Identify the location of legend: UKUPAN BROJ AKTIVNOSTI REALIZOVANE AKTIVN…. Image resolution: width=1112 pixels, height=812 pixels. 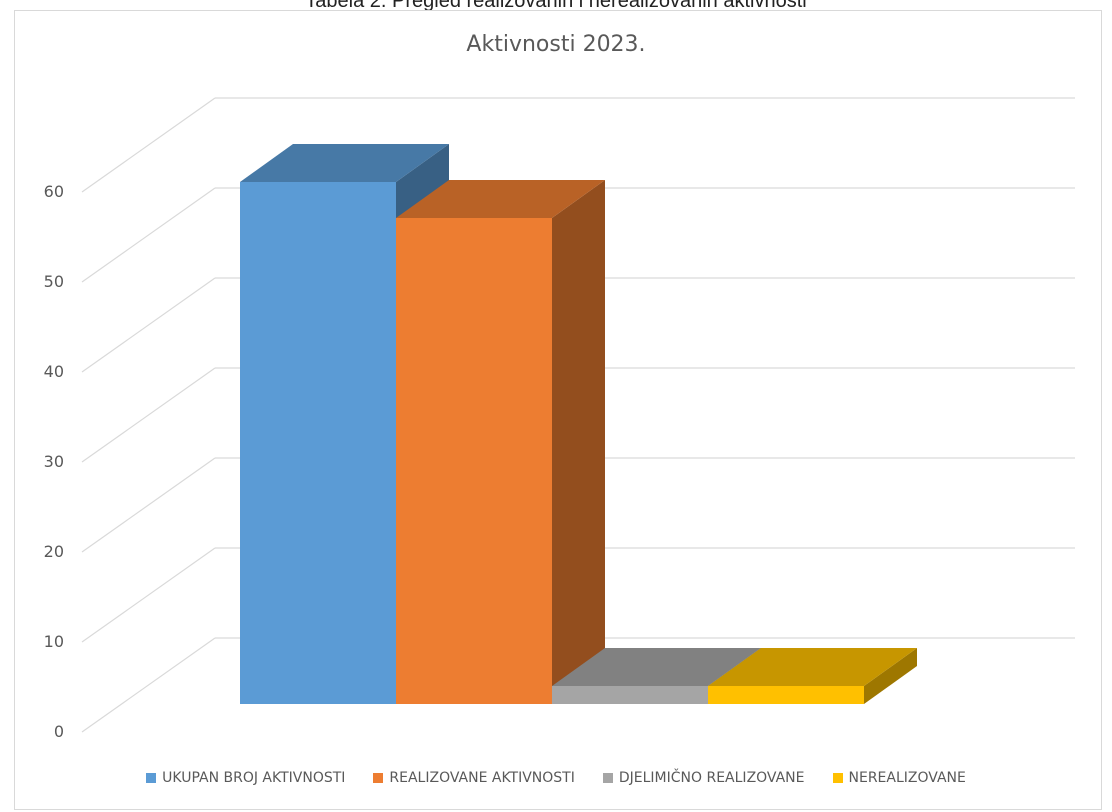
(556, 778).